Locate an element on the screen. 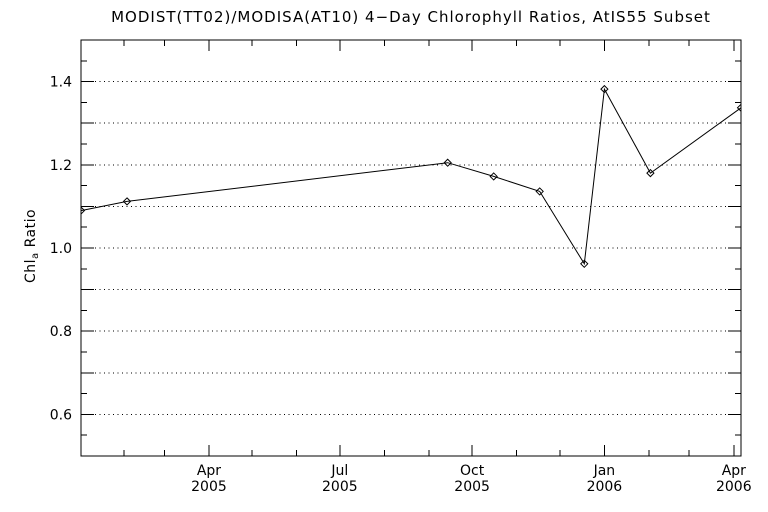 Image resolution: width=768 pixels, height=512 pixels. x-tick-label-month: Jul is located at coordinates (339, 471).